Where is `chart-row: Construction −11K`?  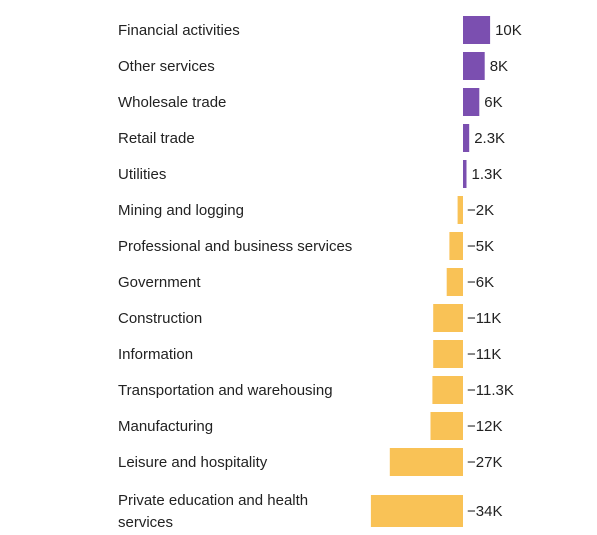 chart-row: Construction −11K is located at coordinates (309, 318).